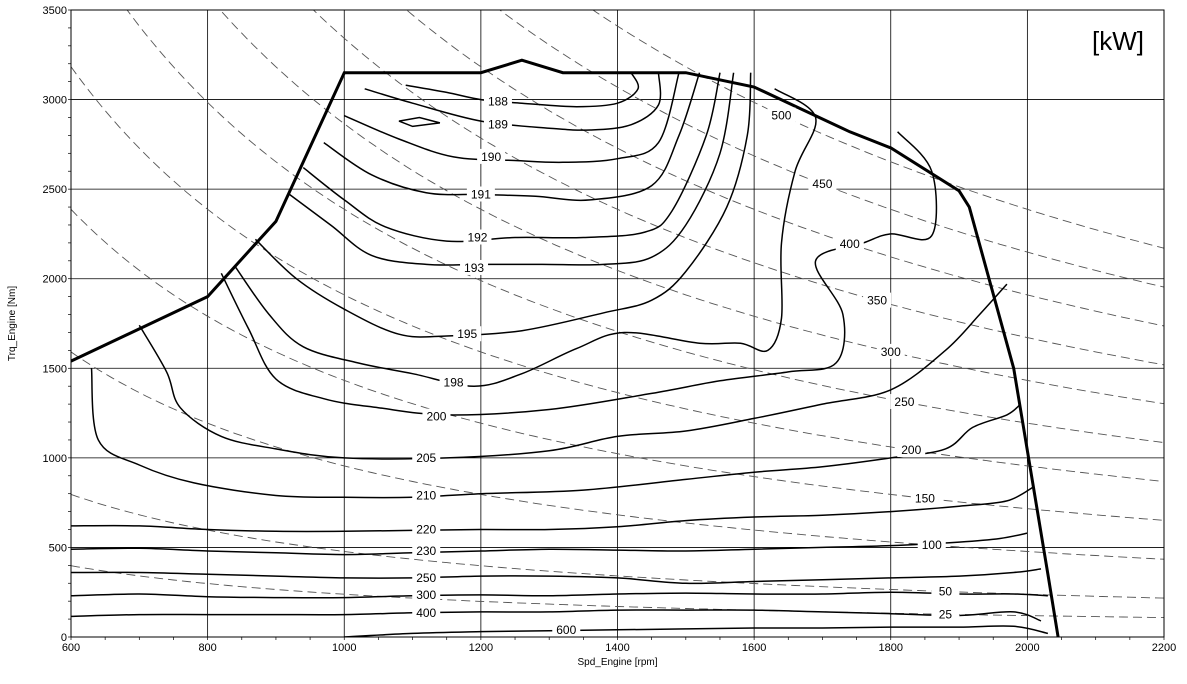  I want to click on y-tick-label: 500, so click(58, 548).